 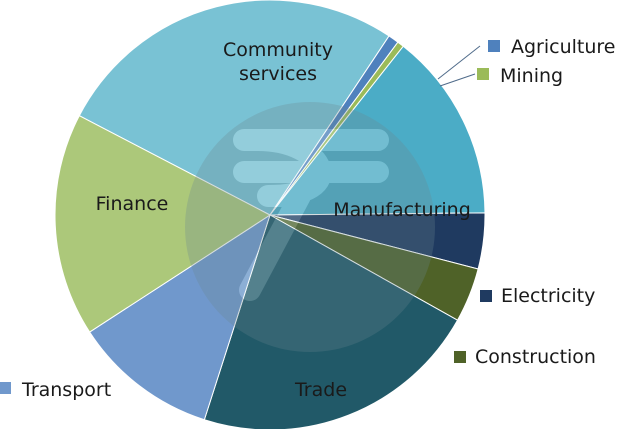 What do you see at coordinates (179, 317) in the screenshot?
I see `slice-transport` at bounding box center [179, 317].